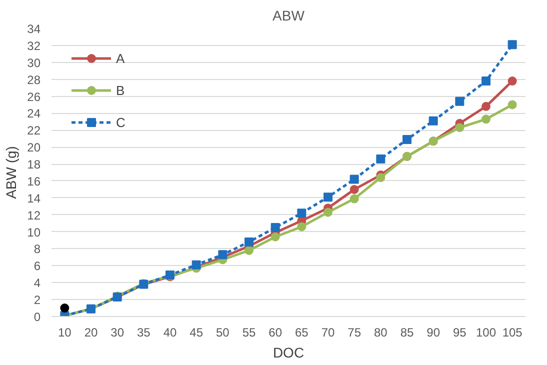  Describe the element at coordinates (37, 300) in the screenshot. I see `y-tick-label: 2` at that location.